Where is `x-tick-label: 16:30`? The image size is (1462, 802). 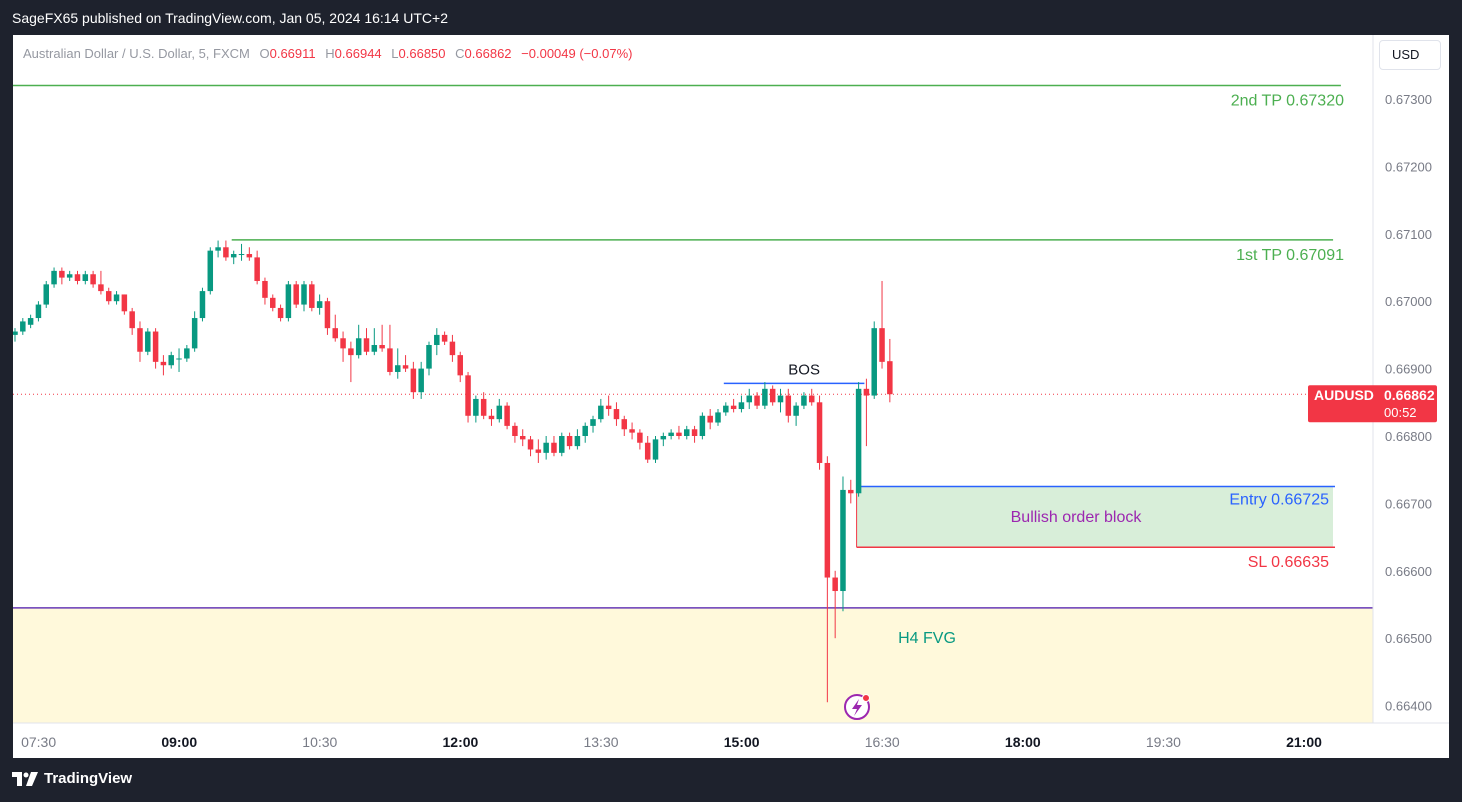 x-tick-label: 16:30 is located at coordinates (882, 742).